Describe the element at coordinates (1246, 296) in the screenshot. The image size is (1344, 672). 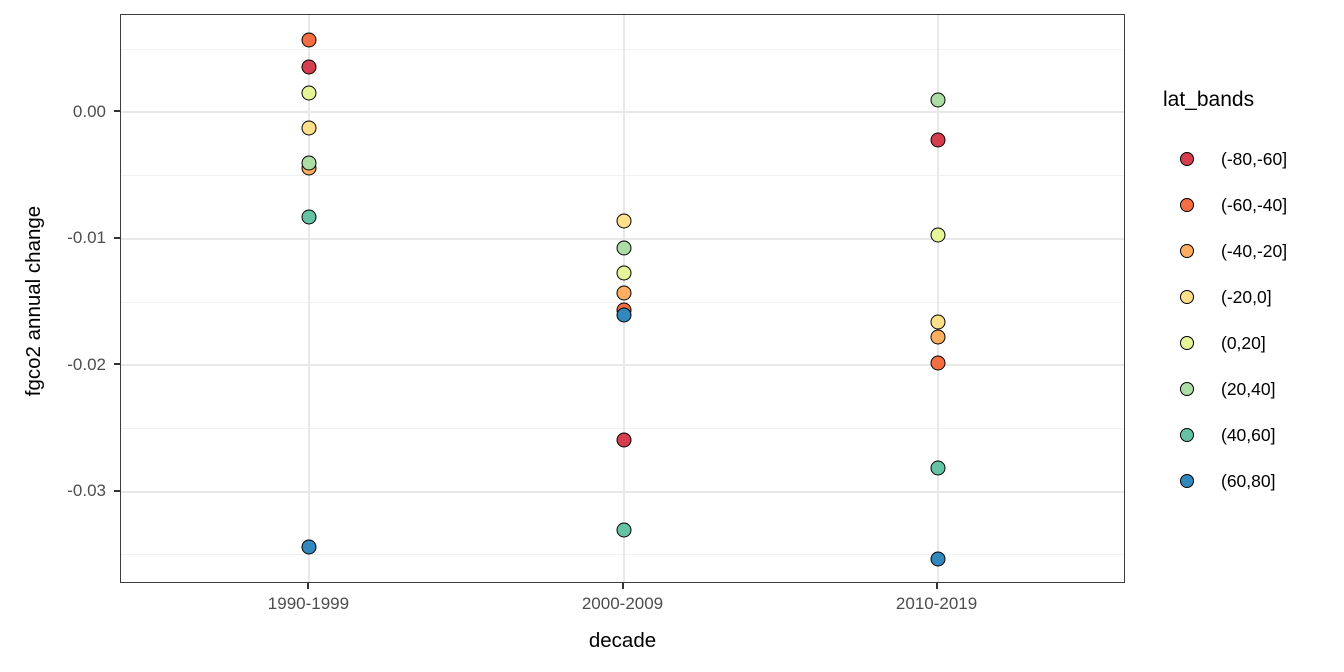
I see `legend-item-label: (-20,0]` at that location.